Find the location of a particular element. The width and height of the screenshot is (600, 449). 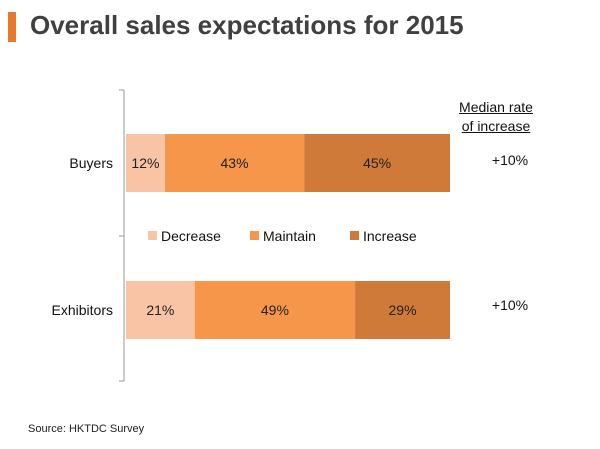

bar-buyers-increase is located at coordinates (377, 163).